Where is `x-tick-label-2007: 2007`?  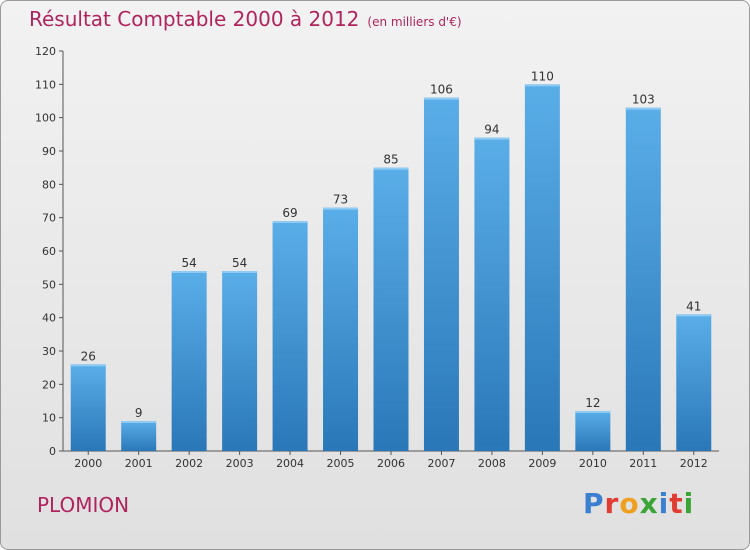
x-tick-label-2007: 2007 is located at coordinates (441, 463).